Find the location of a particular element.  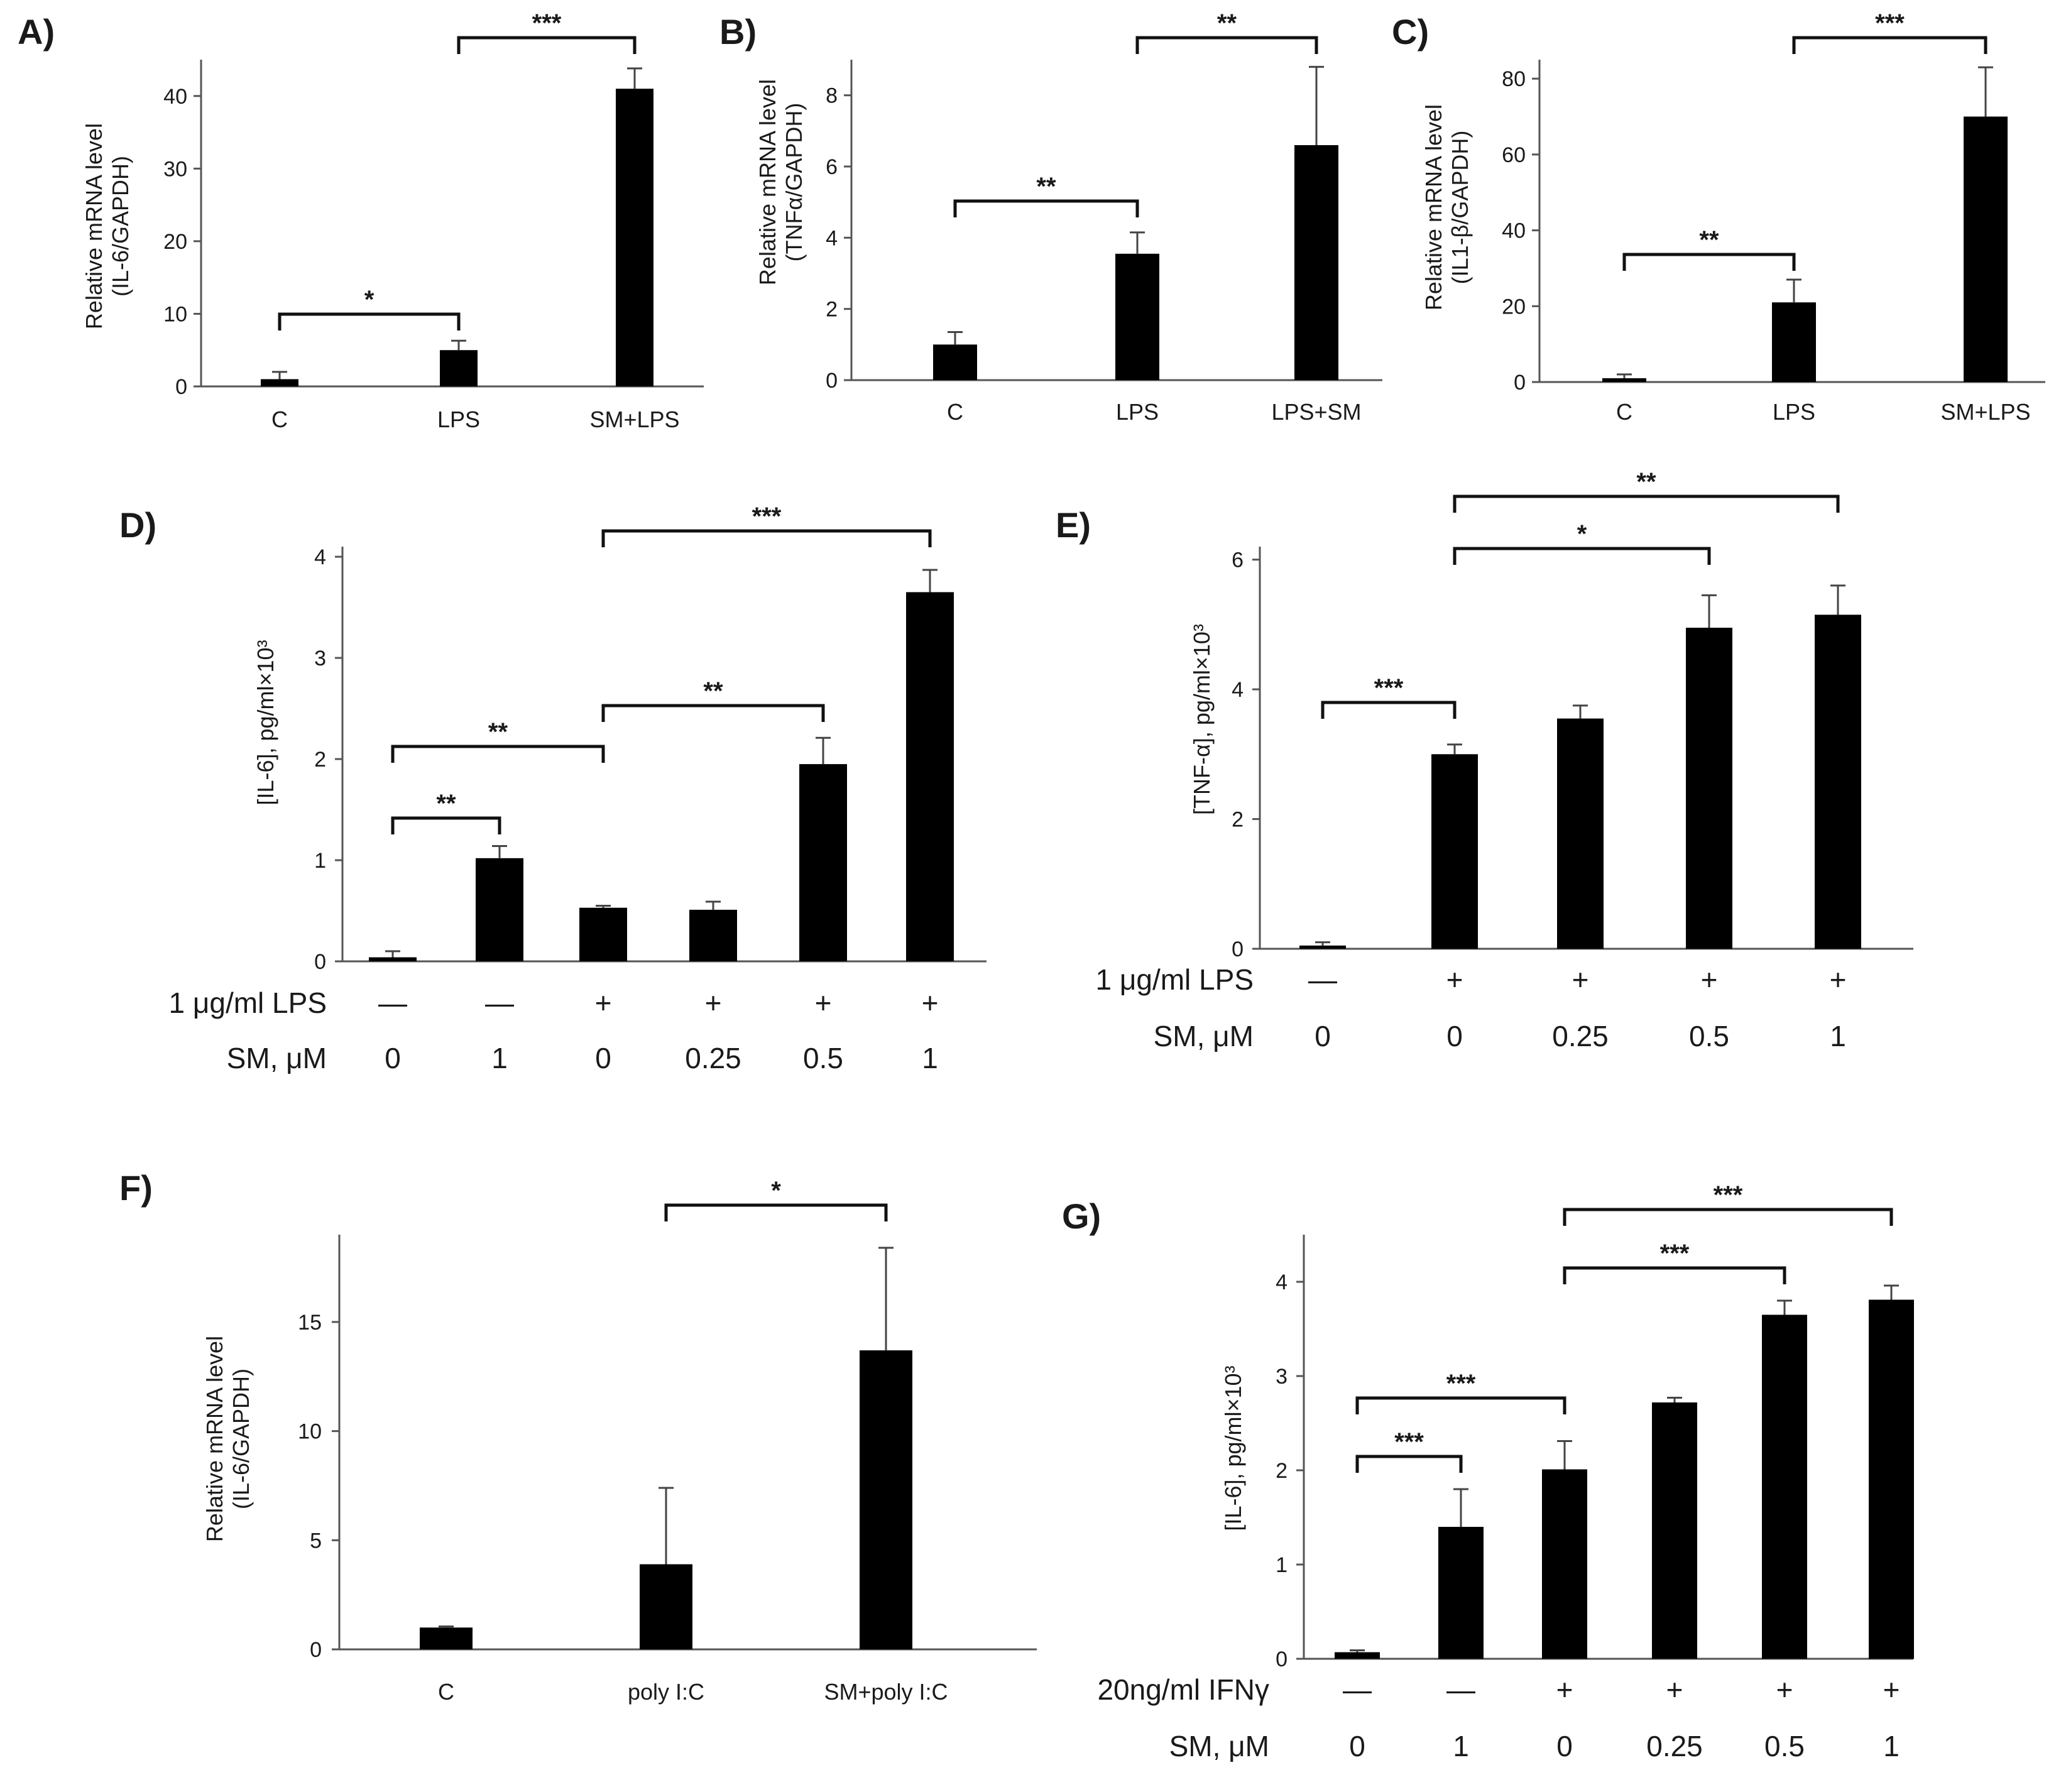

y-tick-label: 80 is located at coordinates (1514, 79).